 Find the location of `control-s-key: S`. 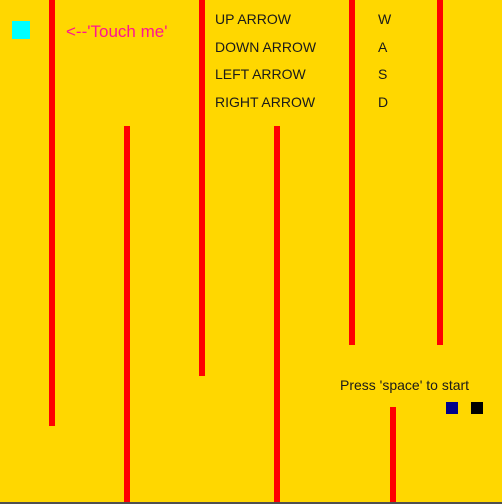

control-s-key: S is located at coordinates (383, 74).